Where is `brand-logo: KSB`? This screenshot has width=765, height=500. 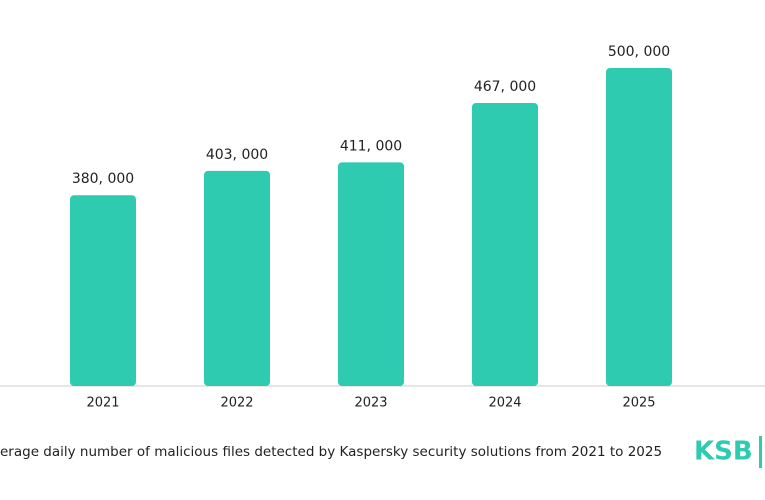
brand-logo: KSB is located at coordinates (723, 452).